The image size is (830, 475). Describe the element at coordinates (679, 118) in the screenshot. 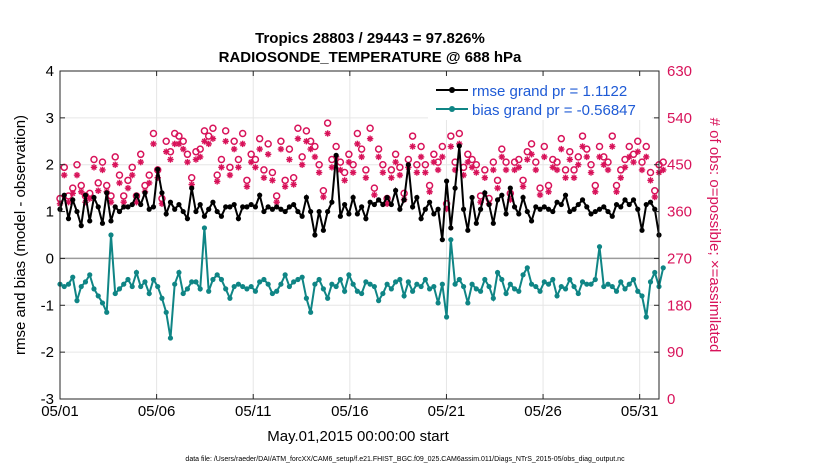

I see `y-right-tick-label: 540` at that location.